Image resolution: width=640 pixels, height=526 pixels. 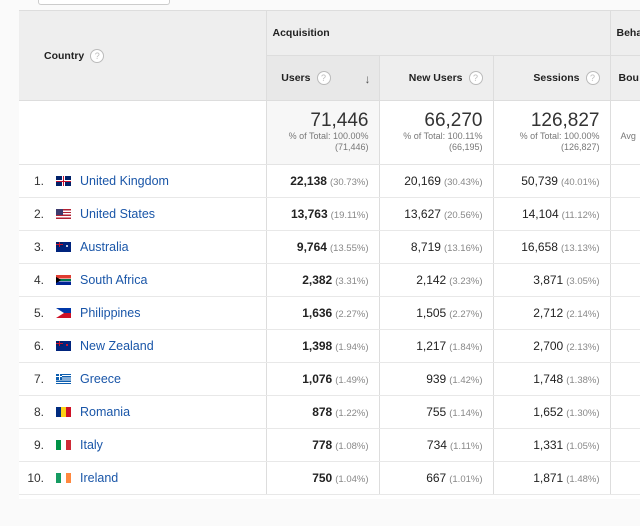 I want to click on totals-users-pct: % of Total: 100.00%, so click(x=328, y=136).